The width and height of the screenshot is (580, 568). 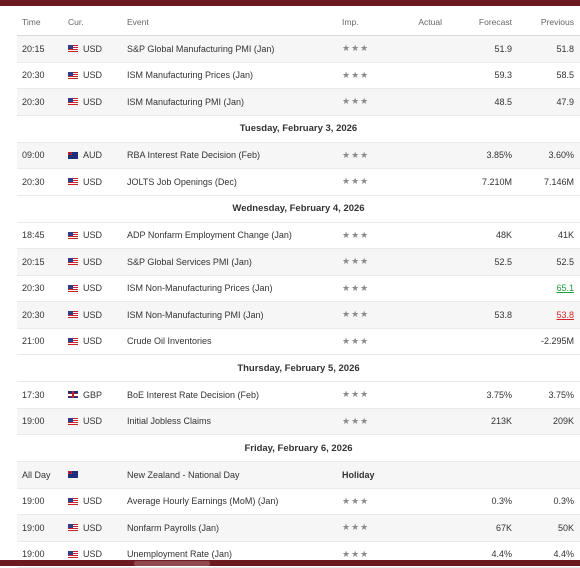 What do you see at coordinates (234, 22) in the screenshot?
I see `header-event: Event` at bounding box center [234, 22].